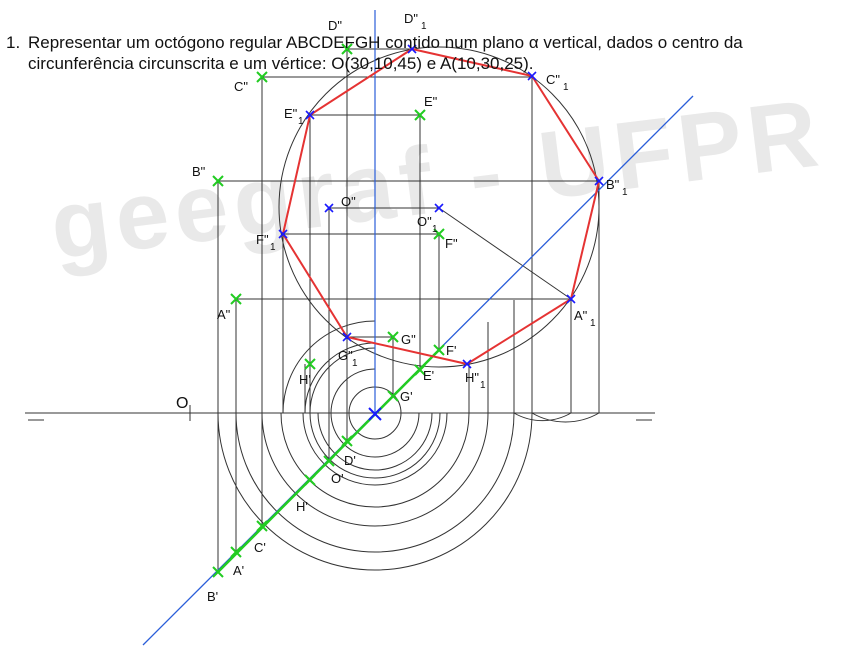  I want to click on ground-line-label: O, so click(182, 403).